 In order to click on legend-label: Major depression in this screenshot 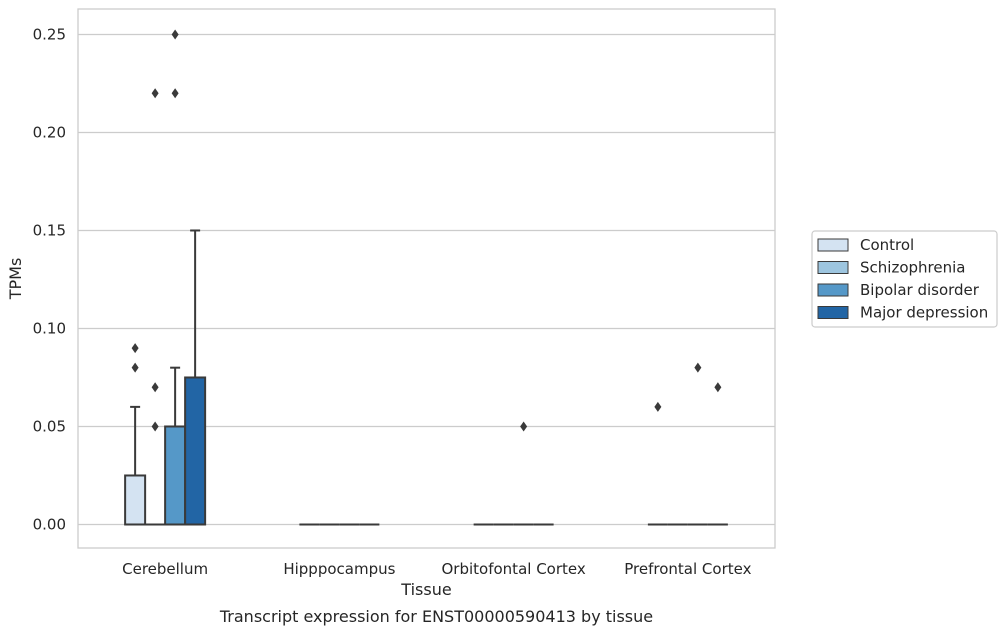, I will do `click(924, 313)`.